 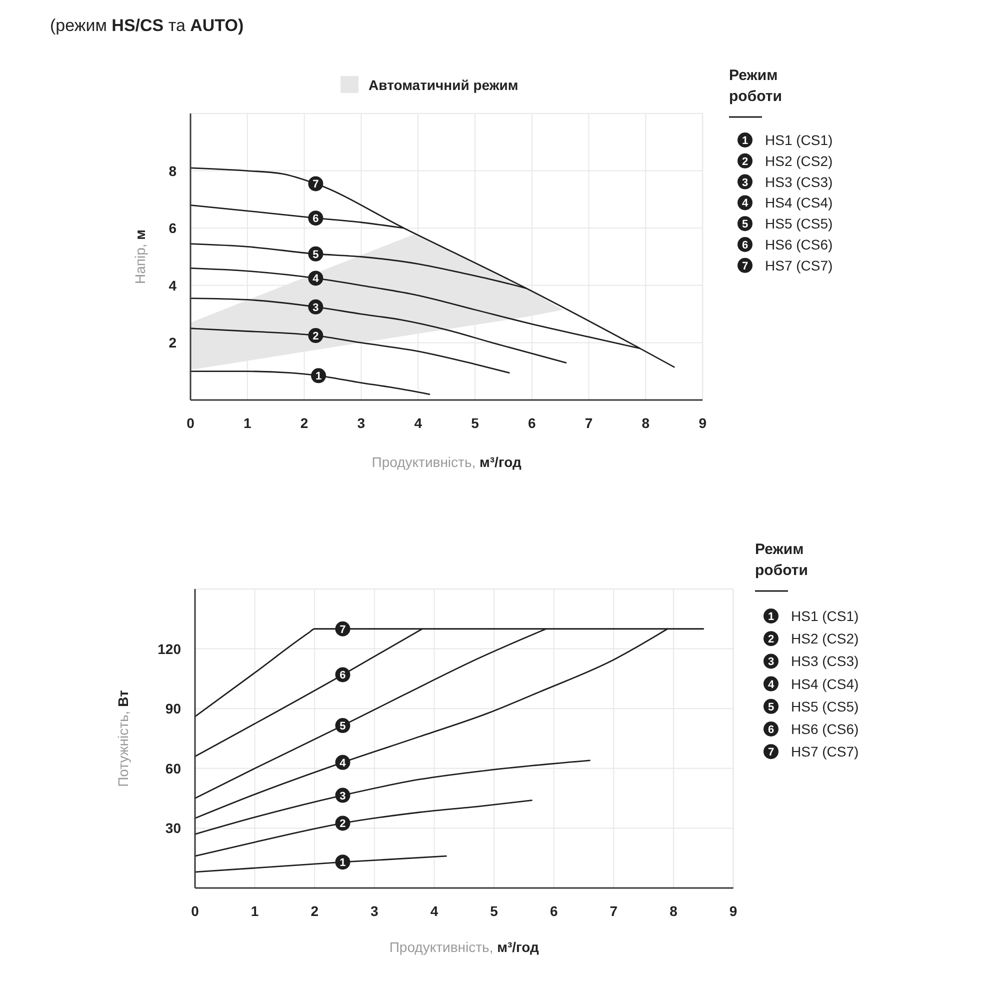 I want to click on y-tick-label: 6, so click(x=172, y=228).